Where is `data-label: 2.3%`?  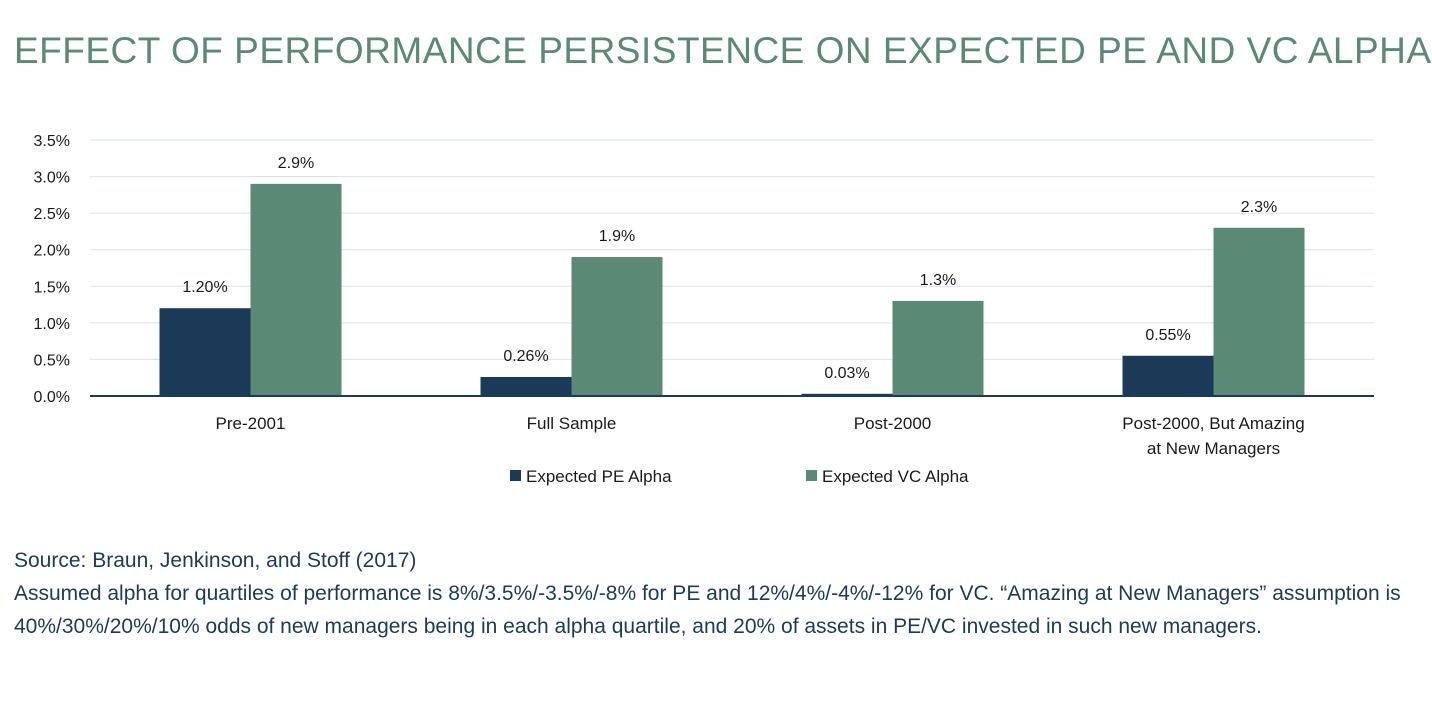 data-label: 2.3% is located at coordinates (1259, 207).